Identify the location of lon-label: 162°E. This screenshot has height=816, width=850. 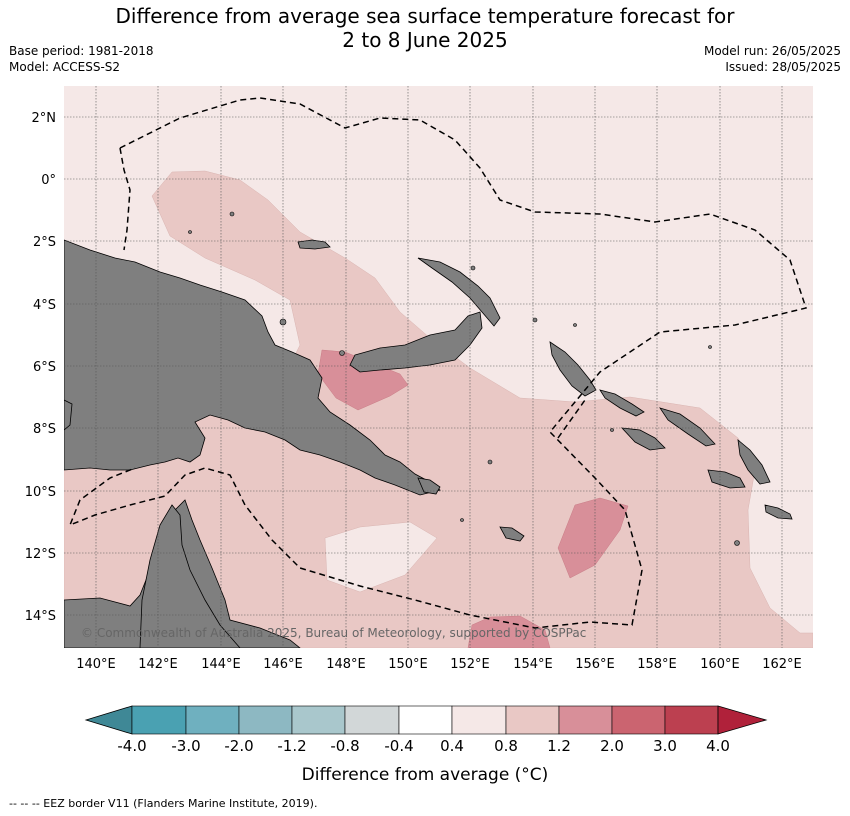
(782, 664).